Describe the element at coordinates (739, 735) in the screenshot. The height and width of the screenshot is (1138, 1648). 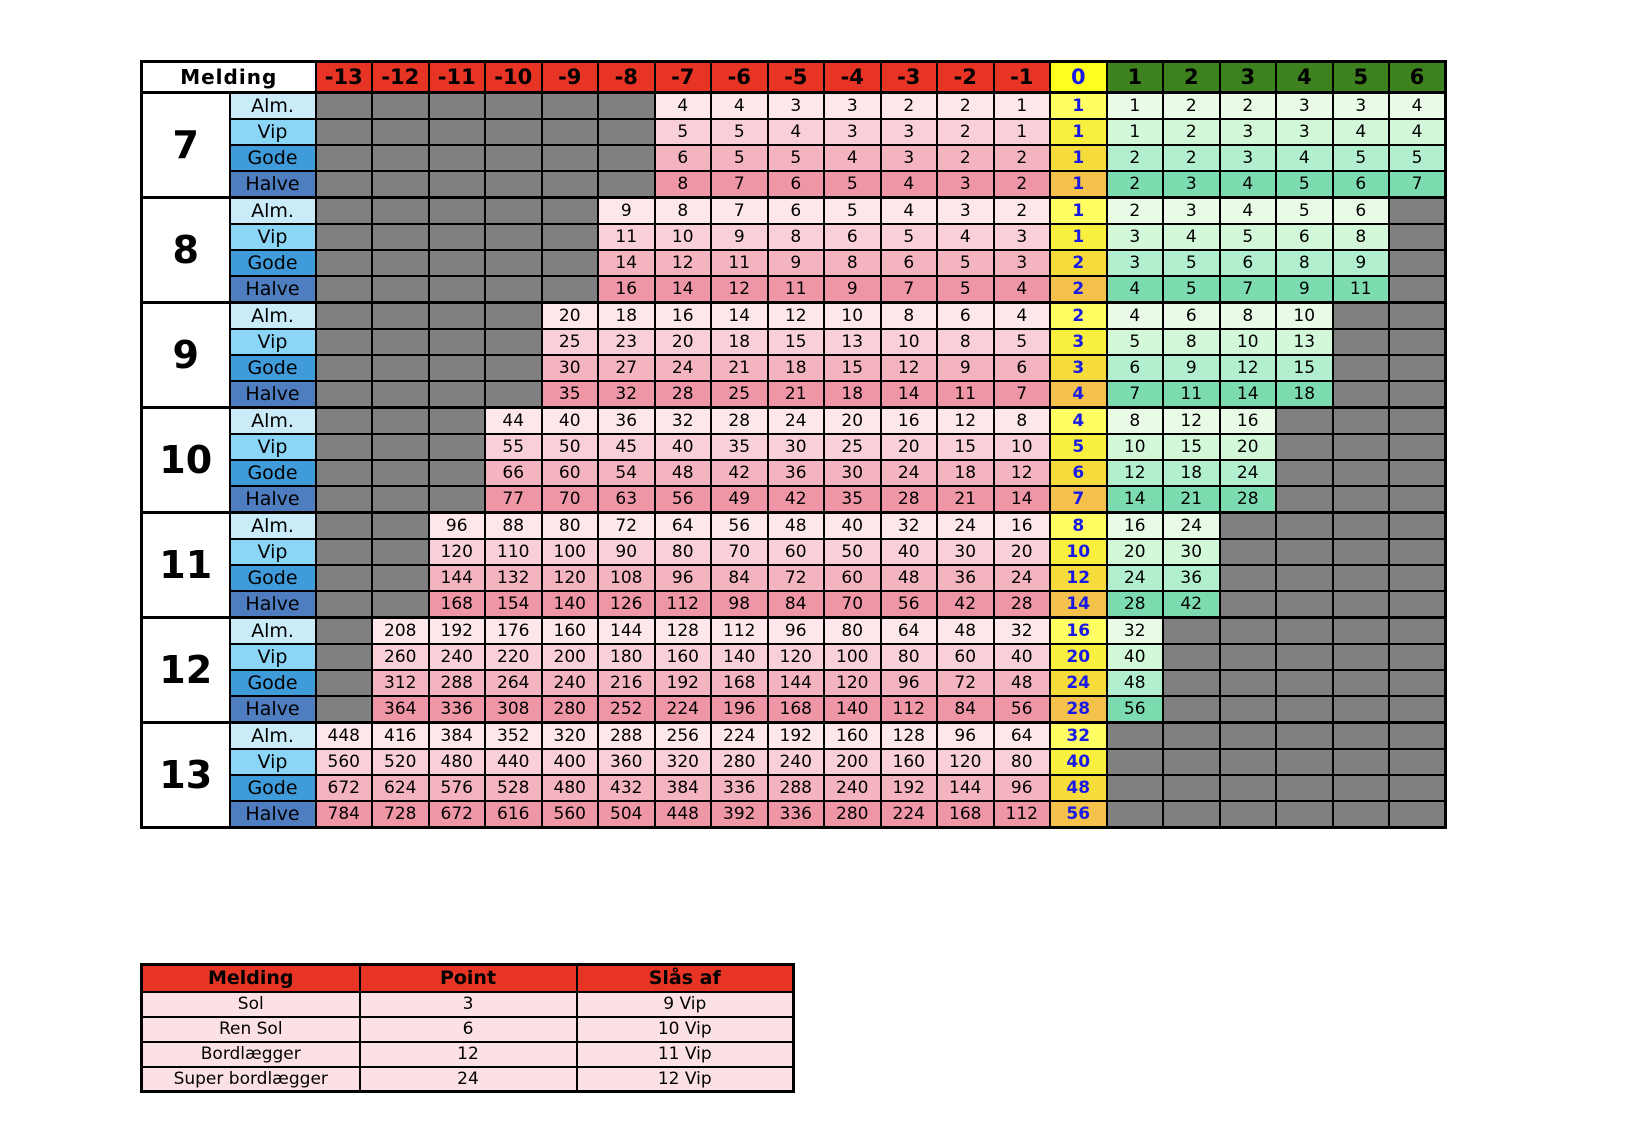
I see `score-cell: 224` at that location.